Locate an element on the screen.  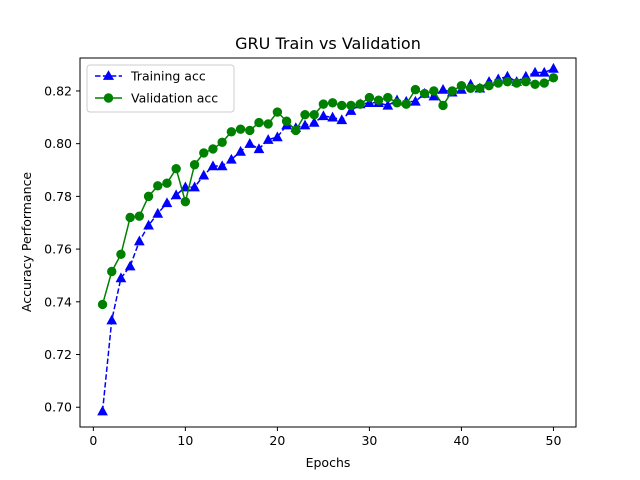
x-axis-label: Epochs is located at coordinates (328, 462).